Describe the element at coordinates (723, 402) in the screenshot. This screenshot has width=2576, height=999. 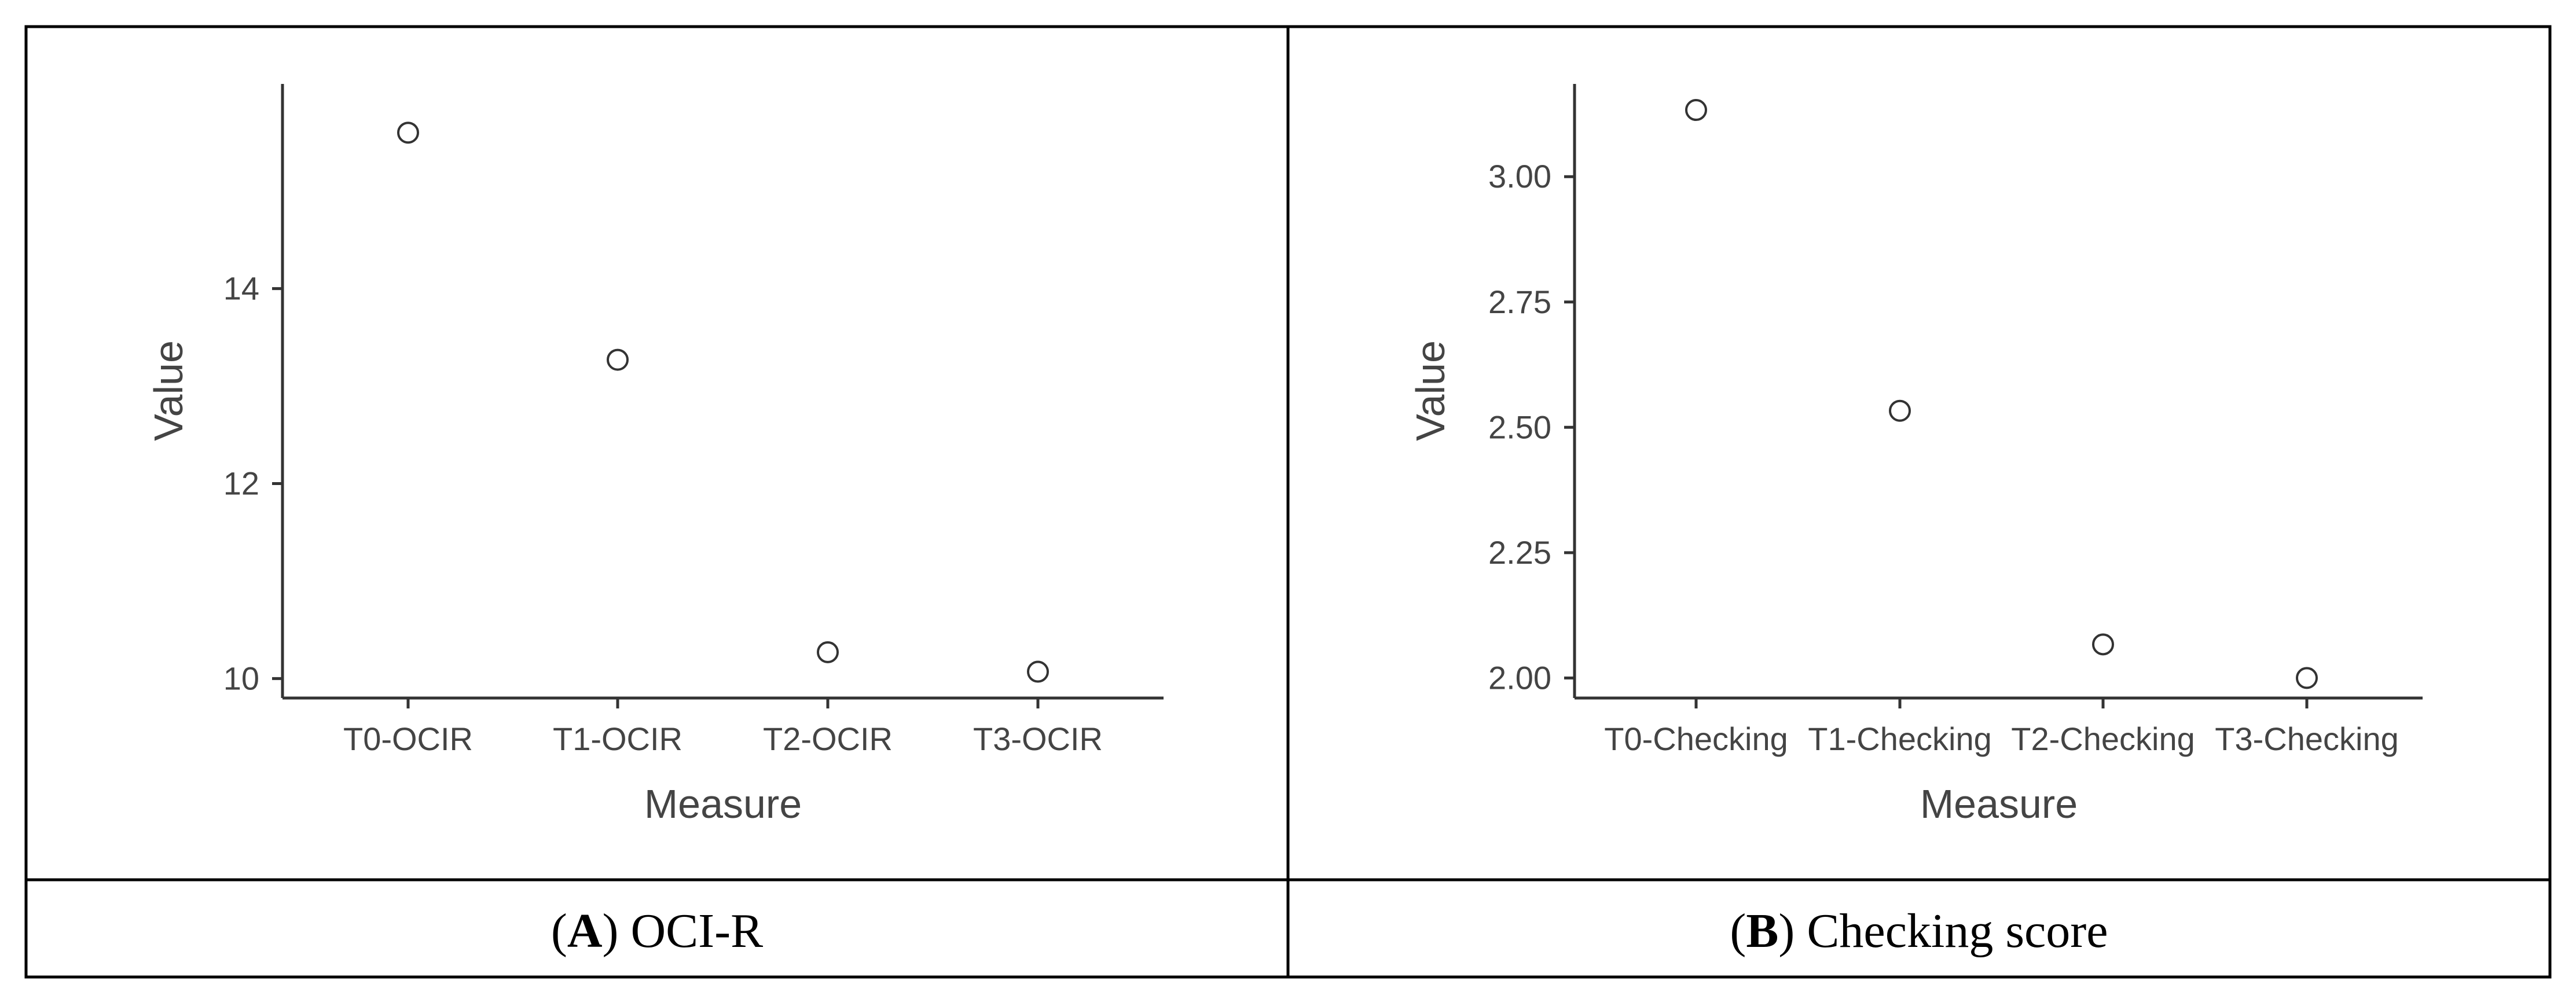
I see `chart-a-points` at that location.